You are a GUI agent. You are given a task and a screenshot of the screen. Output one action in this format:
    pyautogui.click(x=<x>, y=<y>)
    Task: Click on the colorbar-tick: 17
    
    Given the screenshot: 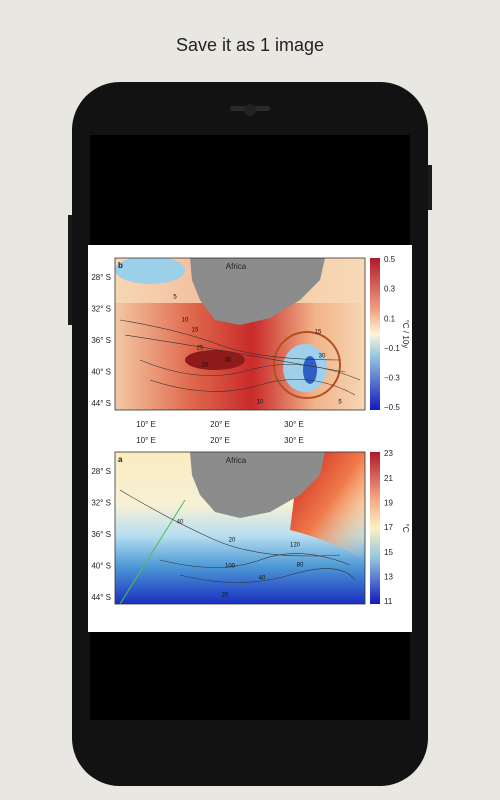 What is the action you would take?
    pyautogui.click(x=388, y=527)
    